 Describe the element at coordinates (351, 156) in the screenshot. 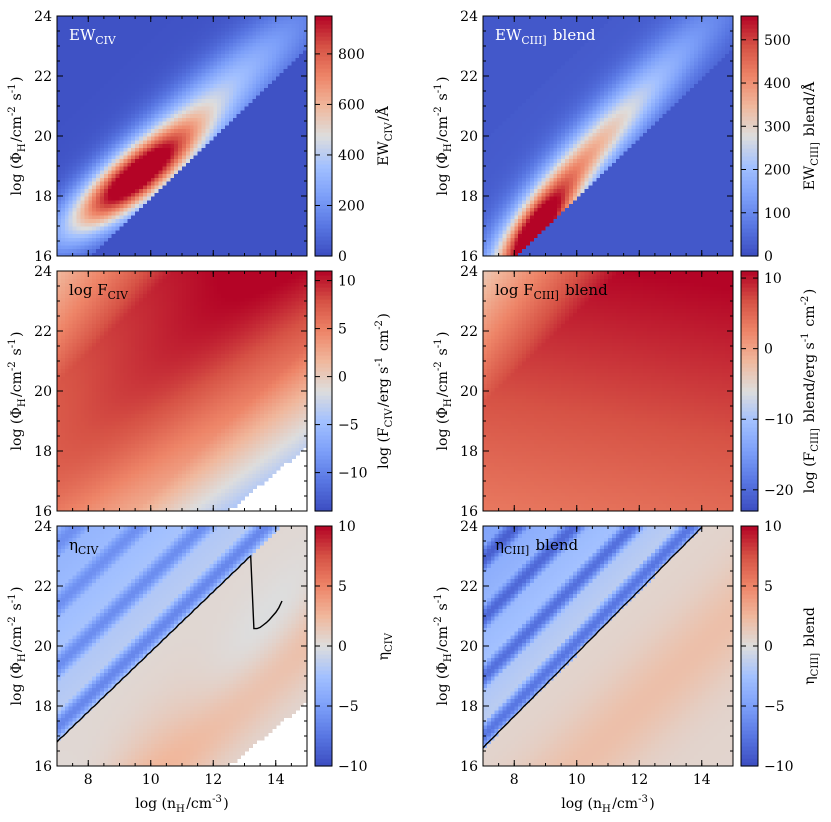

I see `colorbar-tick-label: 400` at that location.